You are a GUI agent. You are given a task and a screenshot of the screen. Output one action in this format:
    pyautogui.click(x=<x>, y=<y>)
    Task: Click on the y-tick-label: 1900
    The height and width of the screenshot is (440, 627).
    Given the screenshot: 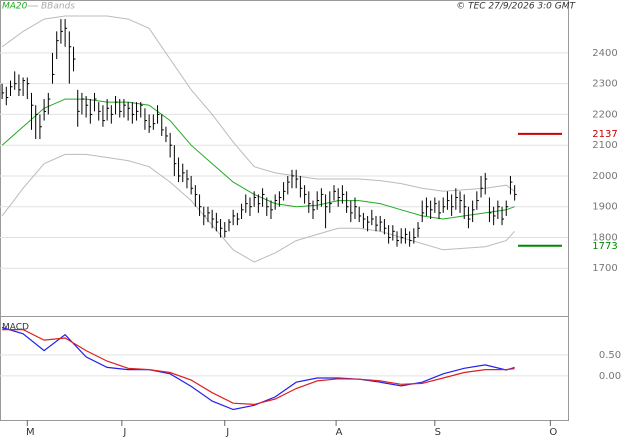 What is the action you would take?
    pyautogui.click(x=604, y=207)
    